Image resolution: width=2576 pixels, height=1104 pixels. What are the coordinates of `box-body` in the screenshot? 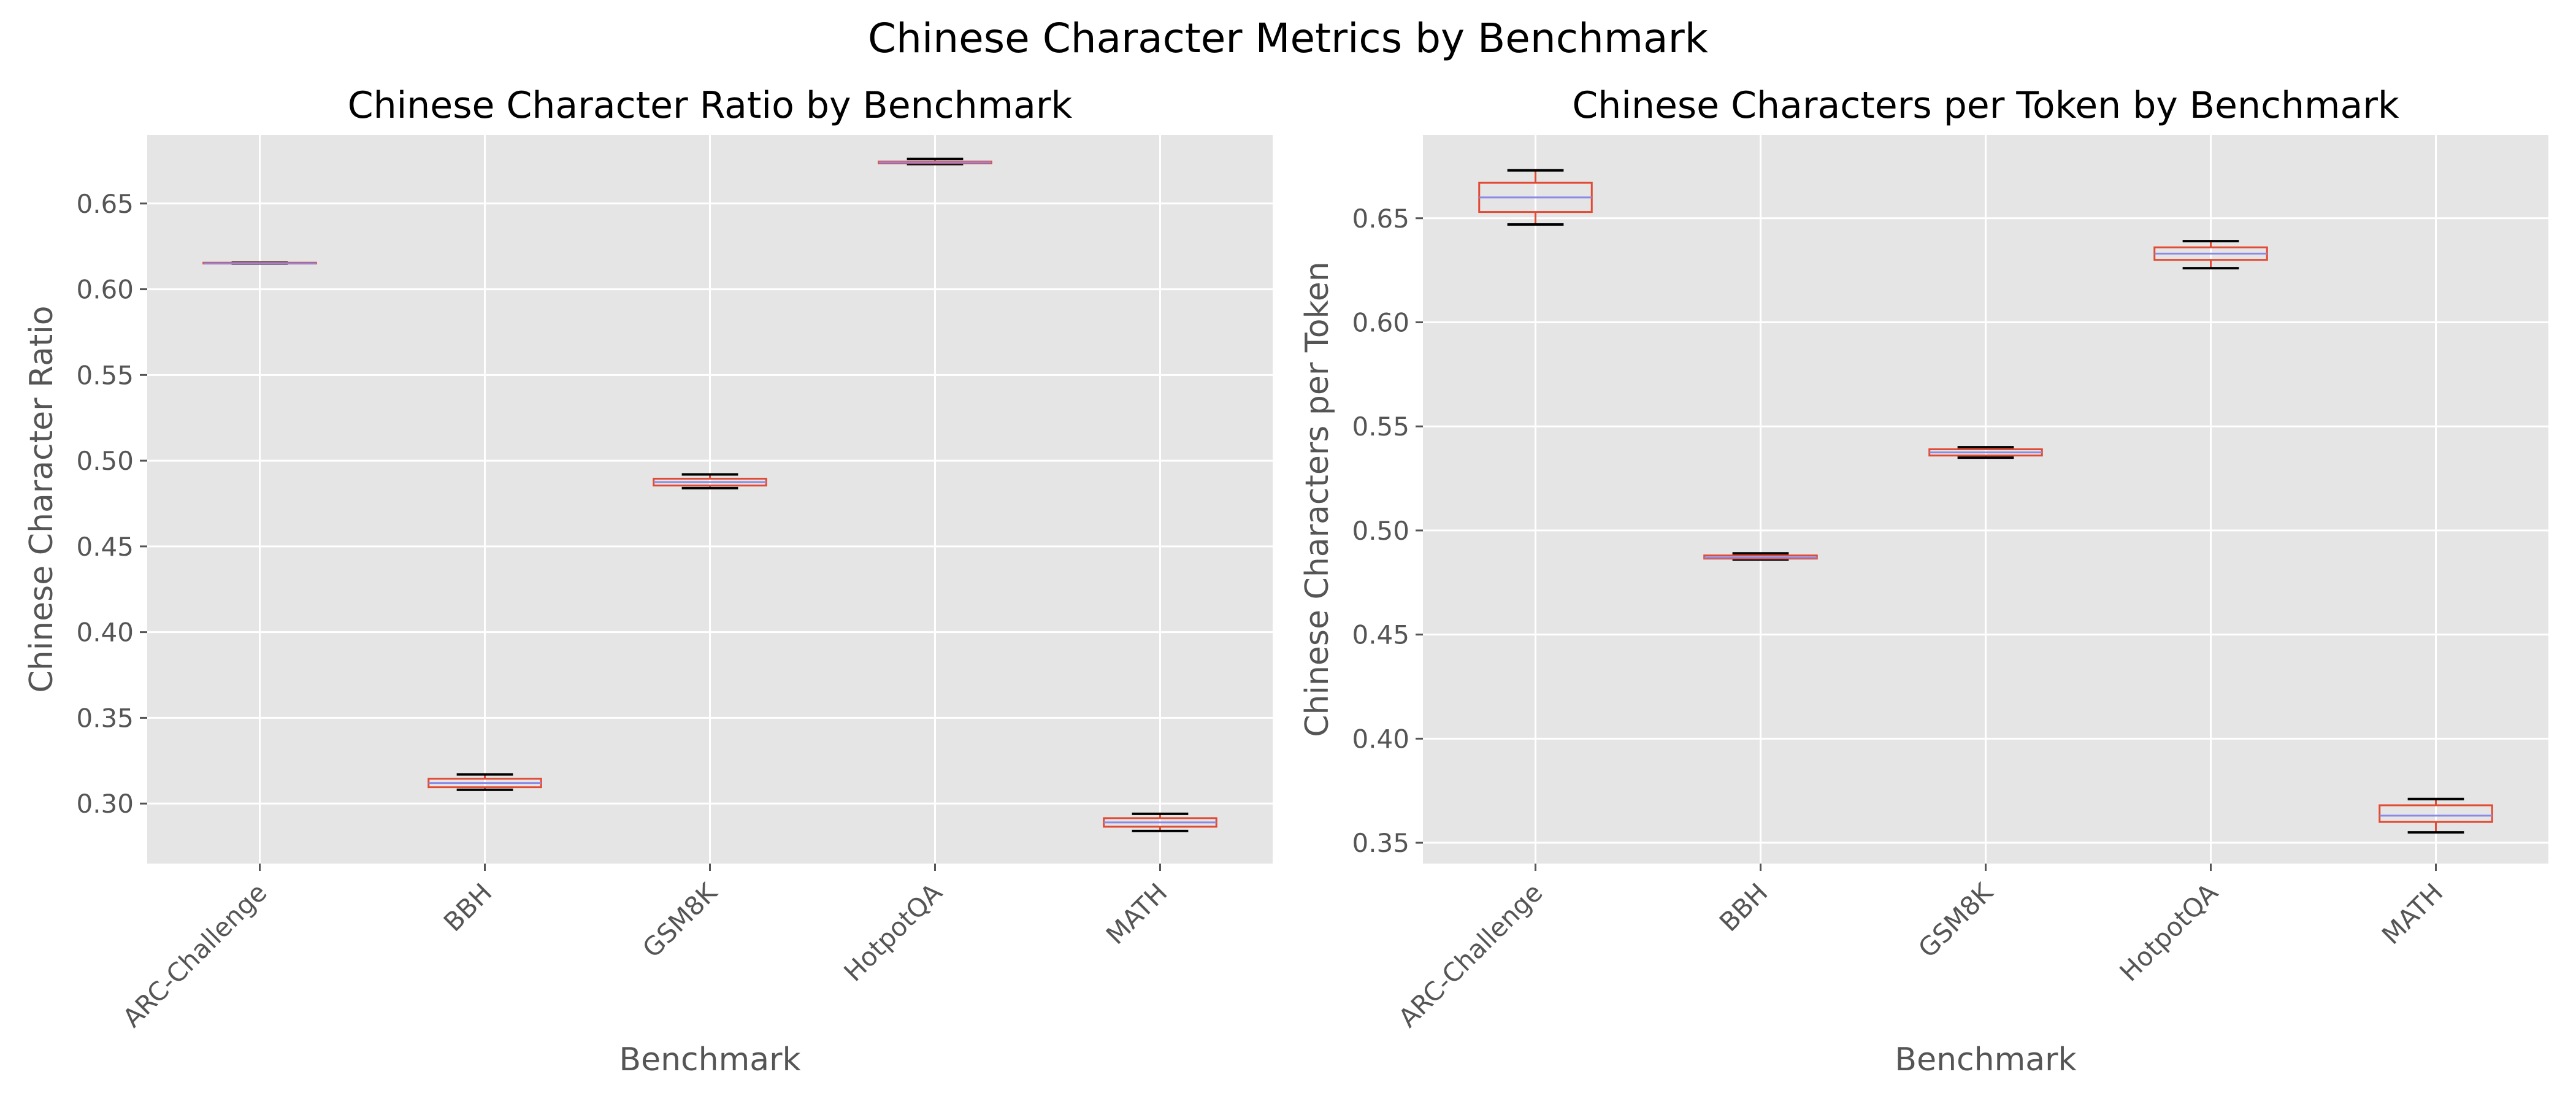 It's located at (2436, 813).